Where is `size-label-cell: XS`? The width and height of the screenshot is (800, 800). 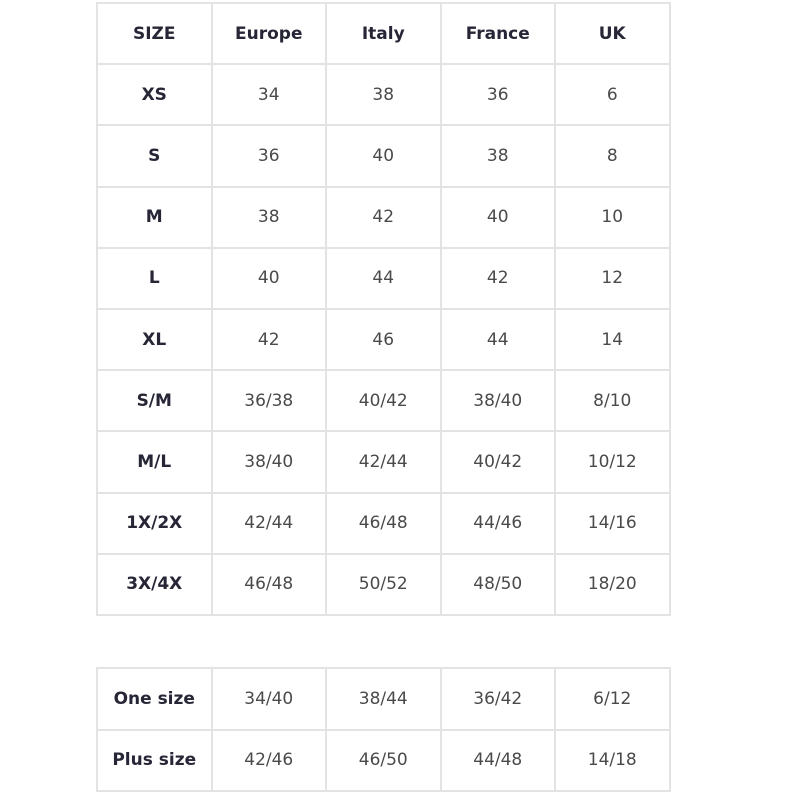 size-label-cell: XS is located at coordinates (154, 95).